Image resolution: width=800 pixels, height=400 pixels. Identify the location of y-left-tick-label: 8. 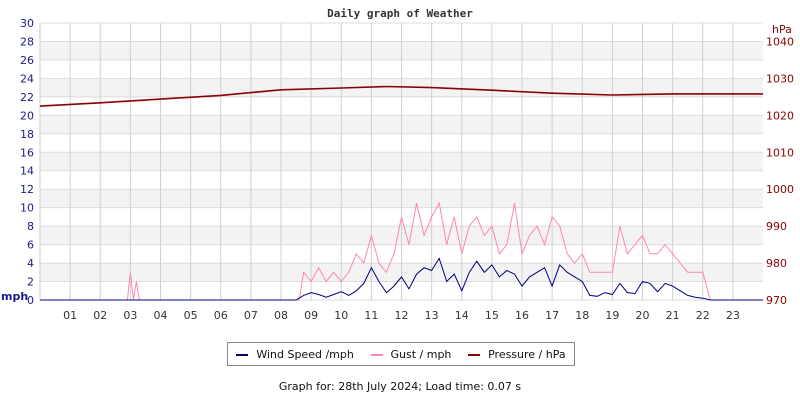
(30, 226).